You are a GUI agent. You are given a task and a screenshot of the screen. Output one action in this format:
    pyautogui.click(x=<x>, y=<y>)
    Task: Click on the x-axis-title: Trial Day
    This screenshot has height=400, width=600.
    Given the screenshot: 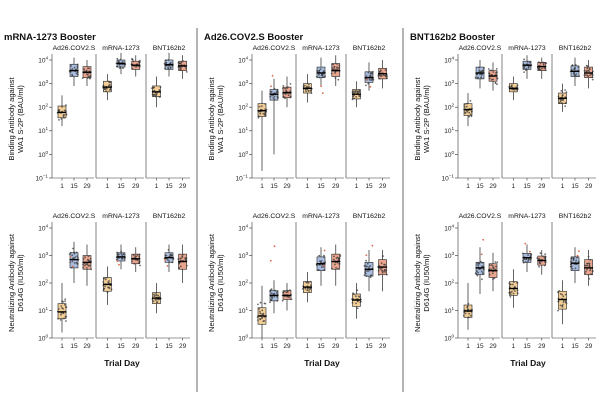 What is the action you would take?
    pyautogui.click(x=528, y=363)
    